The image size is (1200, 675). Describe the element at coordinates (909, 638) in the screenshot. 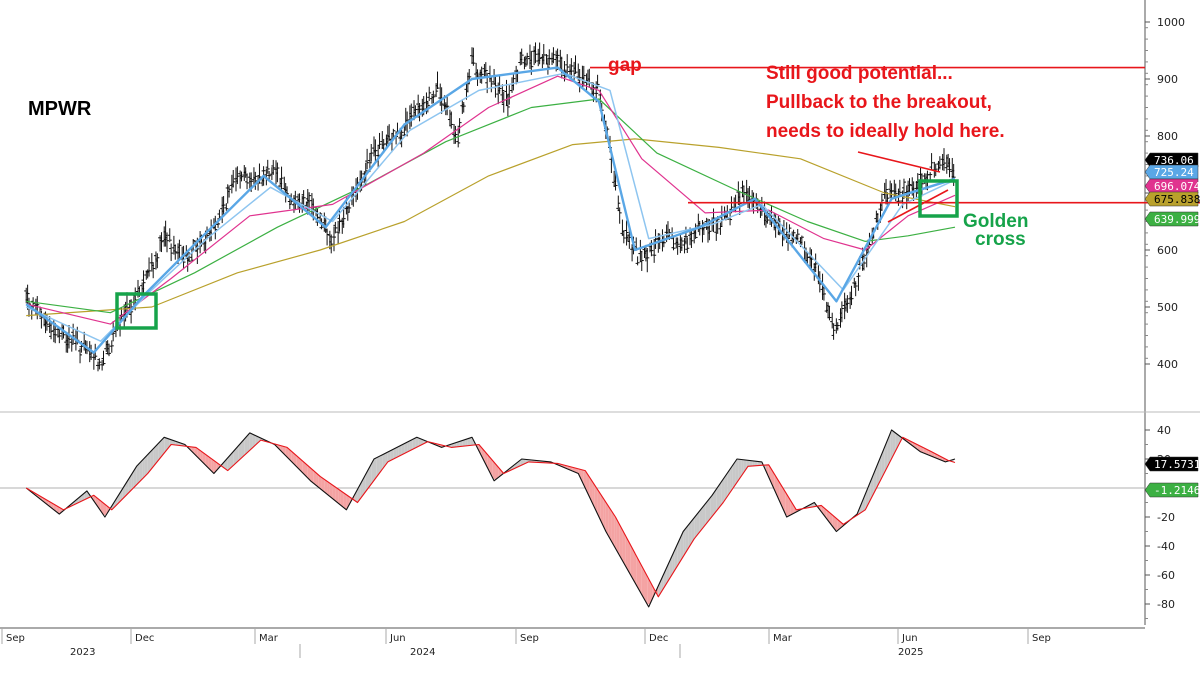

I see `x-month-label: Jun` at that location.